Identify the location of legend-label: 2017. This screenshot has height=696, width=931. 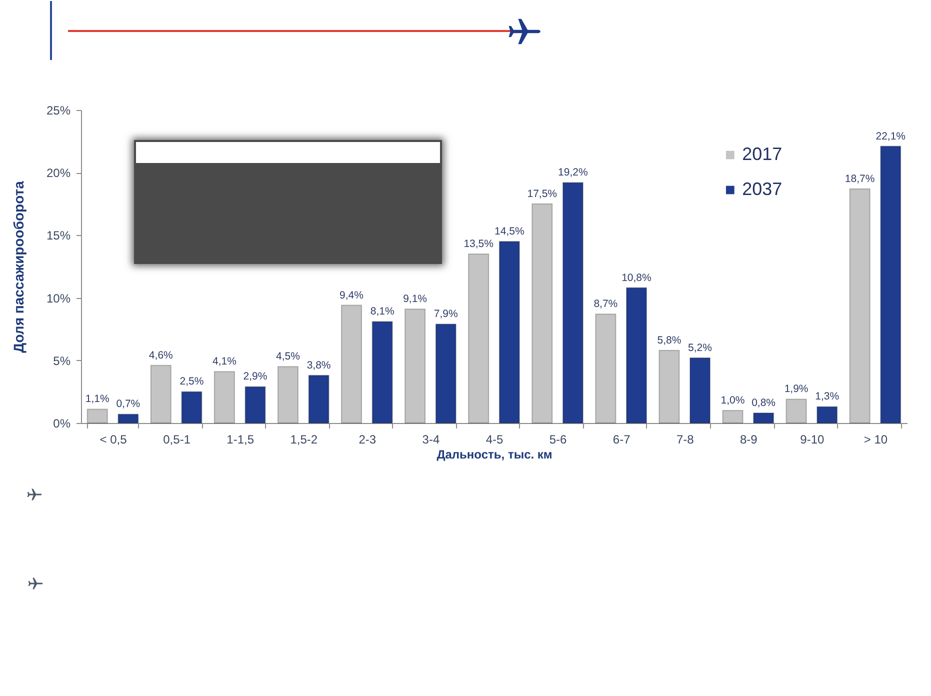
(762, 154).